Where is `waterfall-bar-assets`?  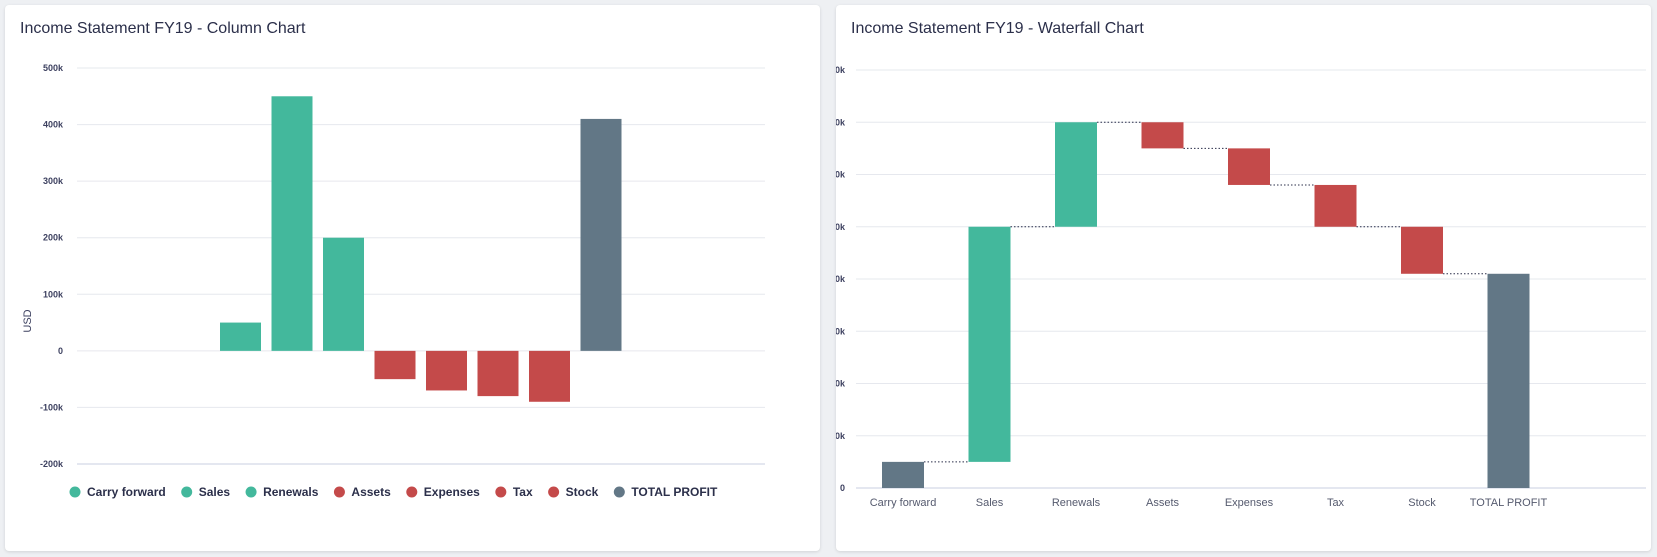 waterfall-bar-assets is located at coordinates (1162, 135).